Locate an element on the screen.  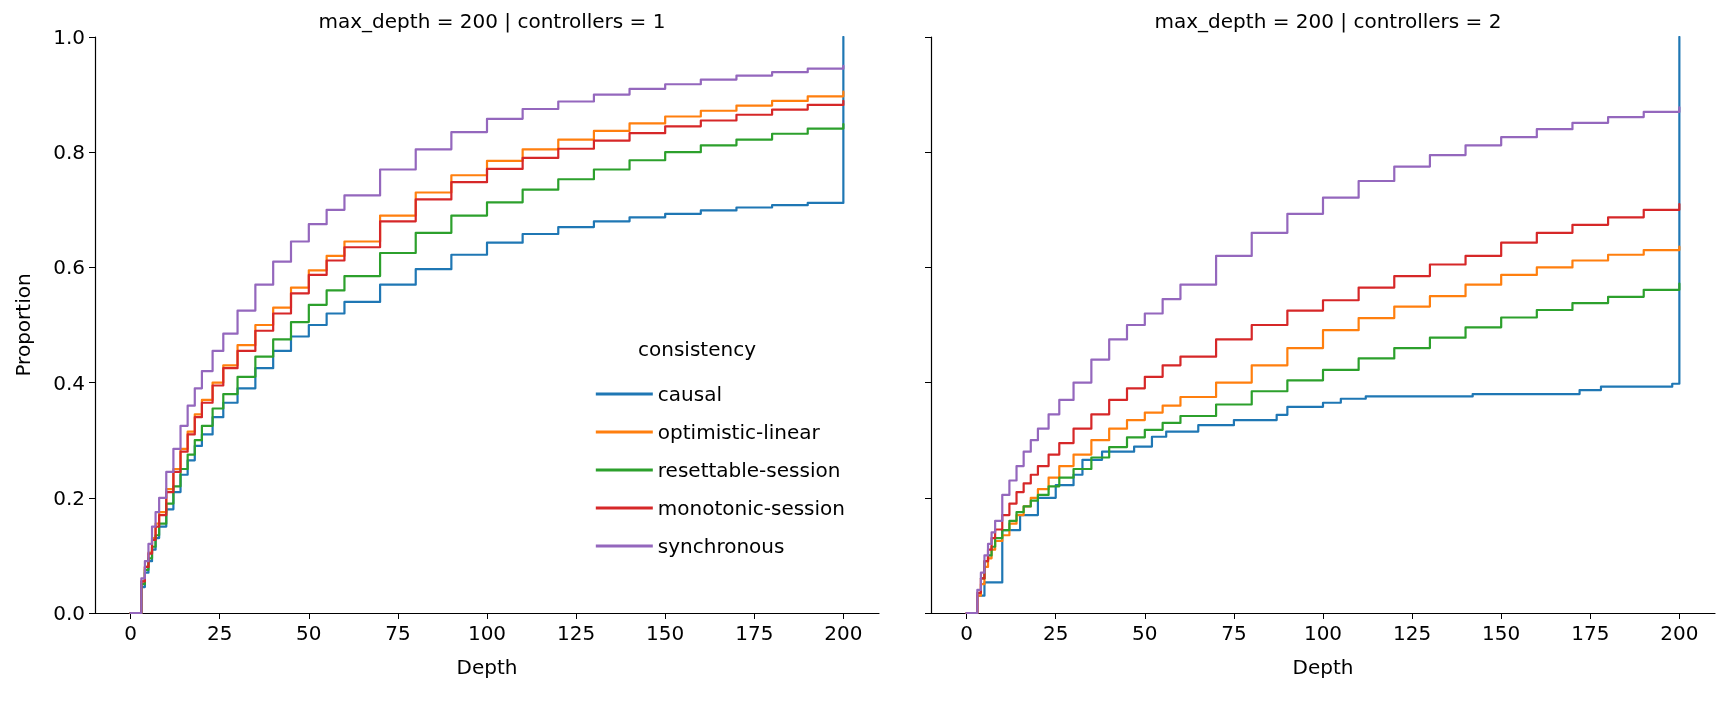
chart-title: max_depth = 200 | controllers = 1 is located at coordinates (492, 21).